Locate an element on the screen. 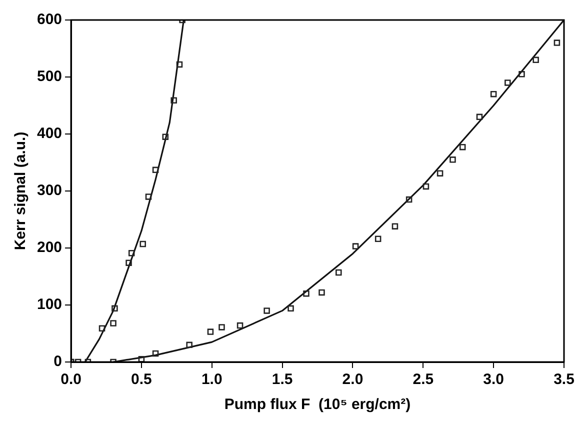 The height and width of the screenshot is (428, 586). x-tick-label: 0.0 is located at coordinates (71, 379).